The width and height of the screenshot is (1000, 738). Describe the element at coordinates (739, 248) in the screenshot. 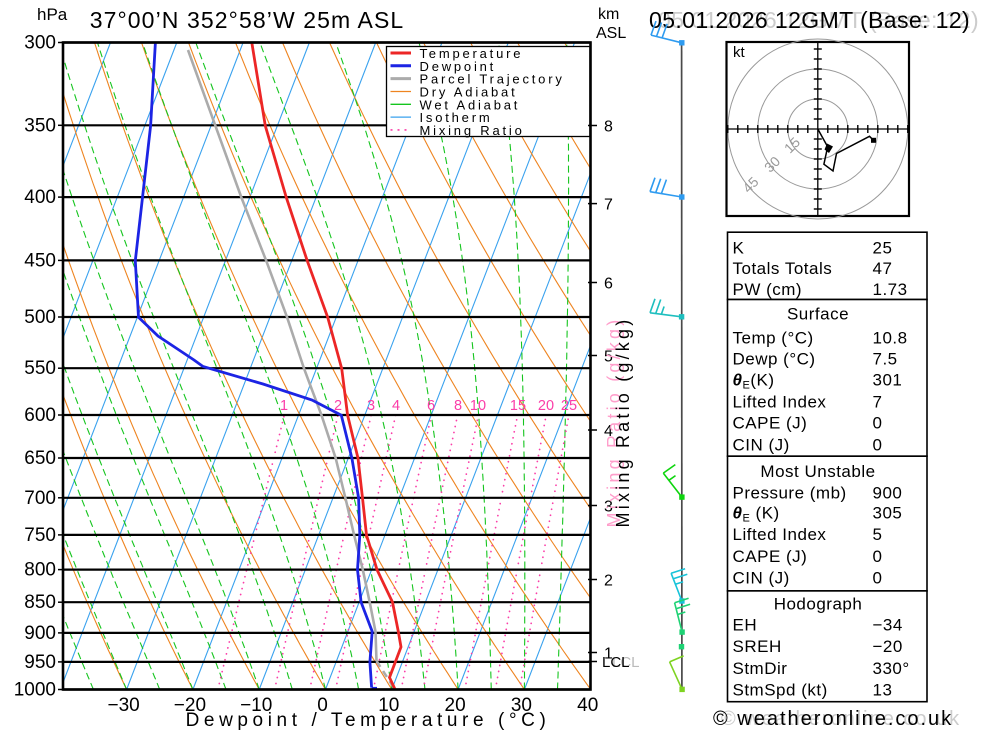

I see `svg-text: K` at that location.